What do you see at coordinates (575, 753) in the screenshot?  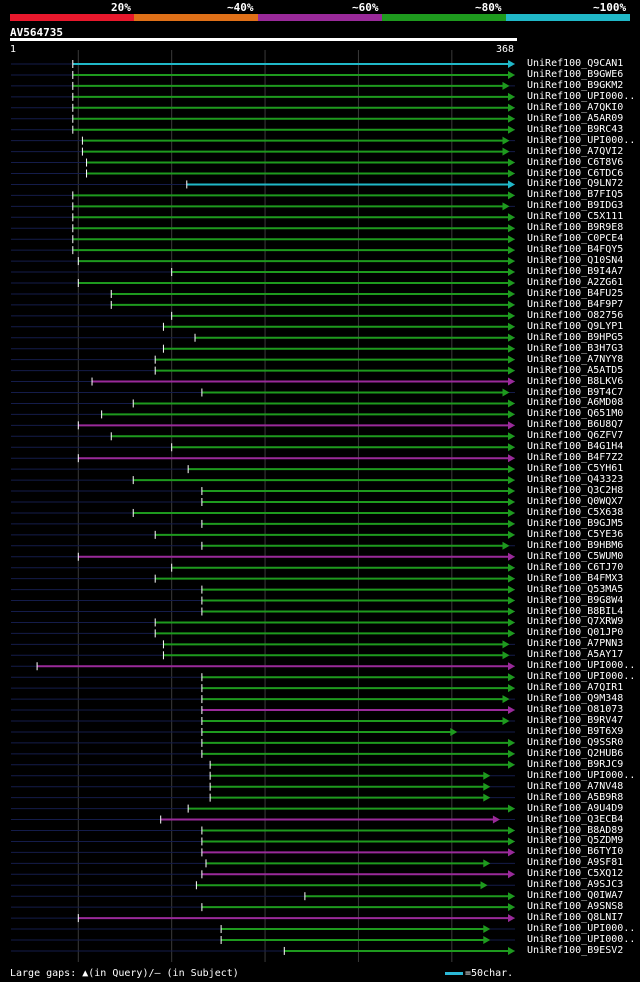 I see `hit-label: UniRef100_Q2HUB6` at bounding box center [575, 753].